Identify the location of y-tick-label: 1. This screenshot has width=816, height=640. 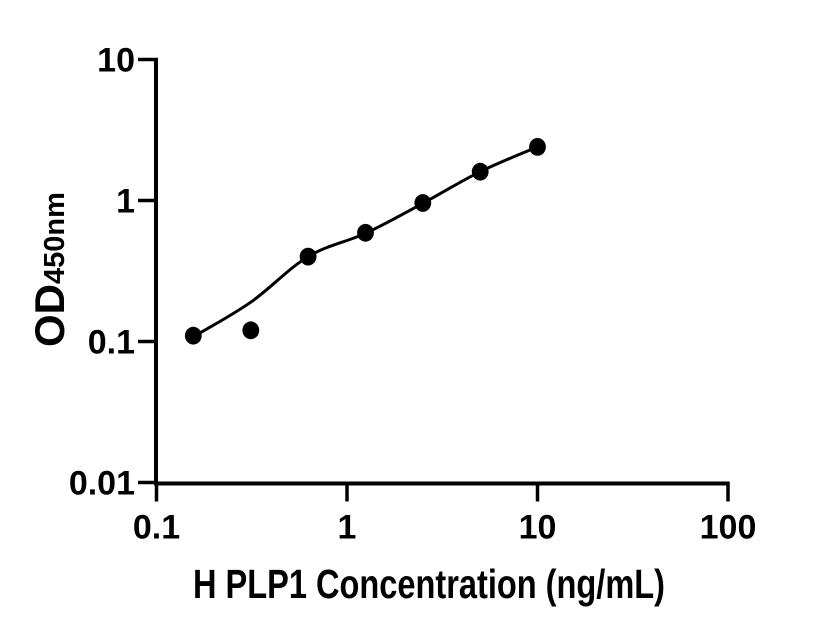
(125, 202).